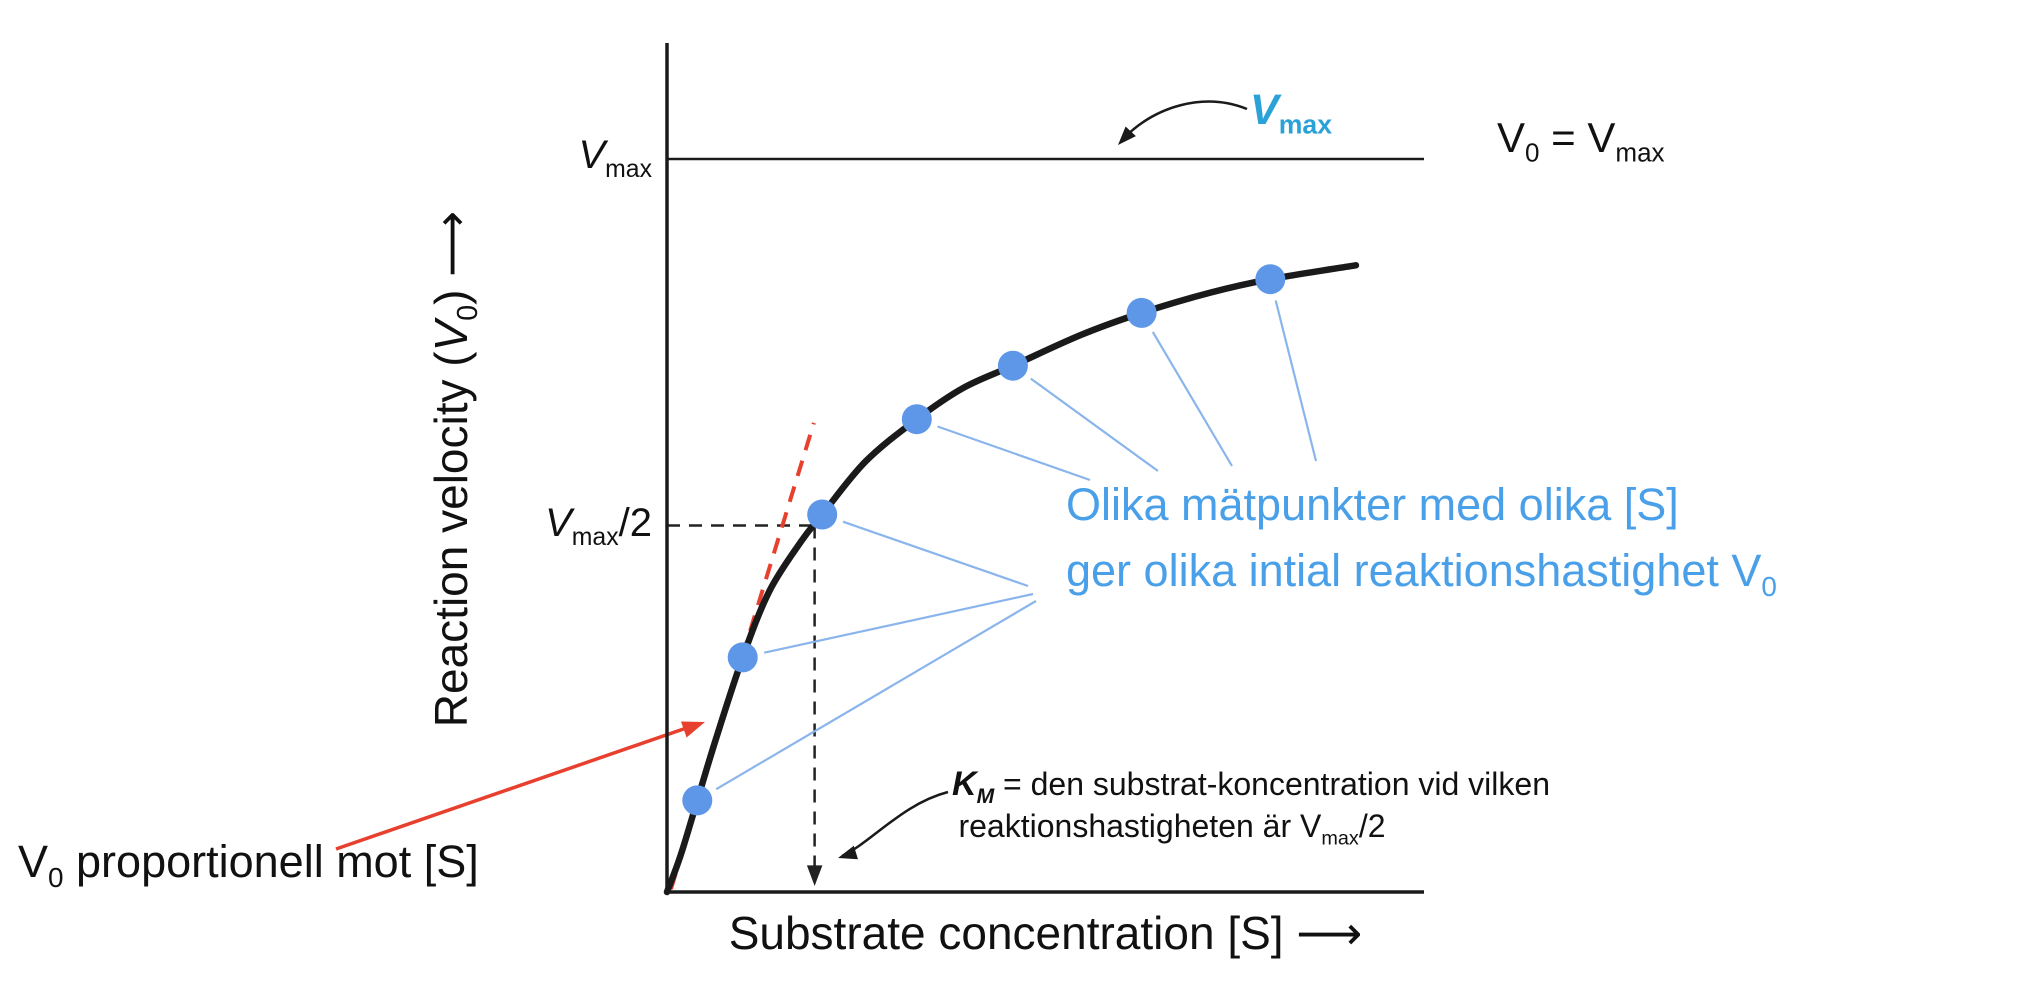 The height and width of the screenshot is (998, 2042). Describe the element at coordinates (598, 526) in the screenshot. I see `vmax-half-axis-label: Vmax/2` at that location.